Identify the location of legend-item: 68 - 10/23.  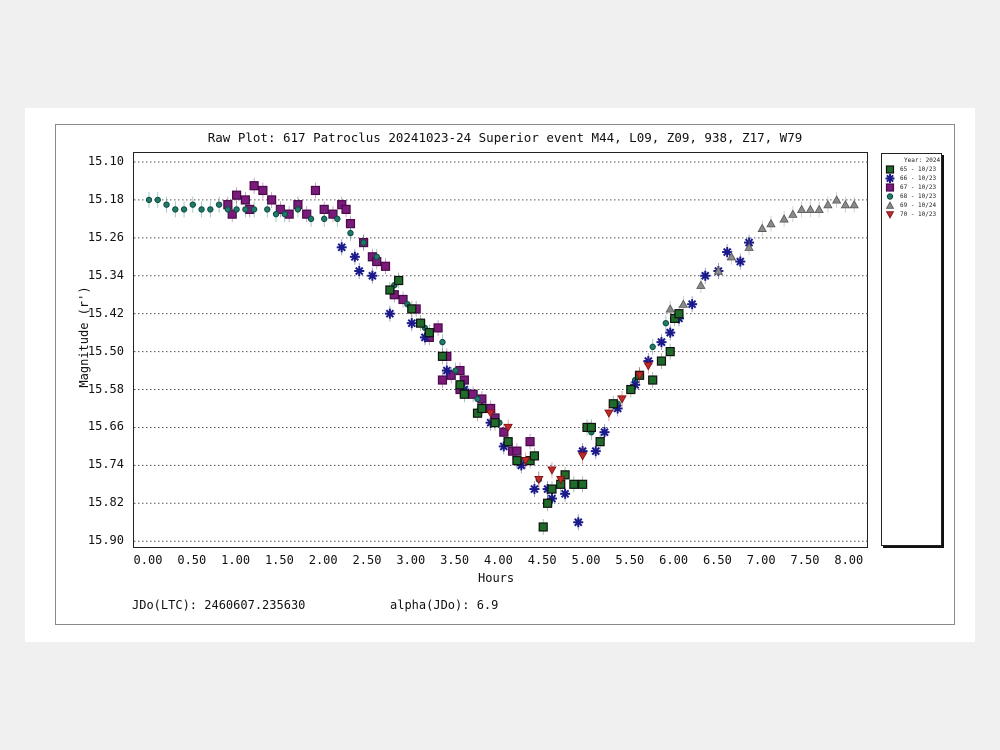
(910, 196).